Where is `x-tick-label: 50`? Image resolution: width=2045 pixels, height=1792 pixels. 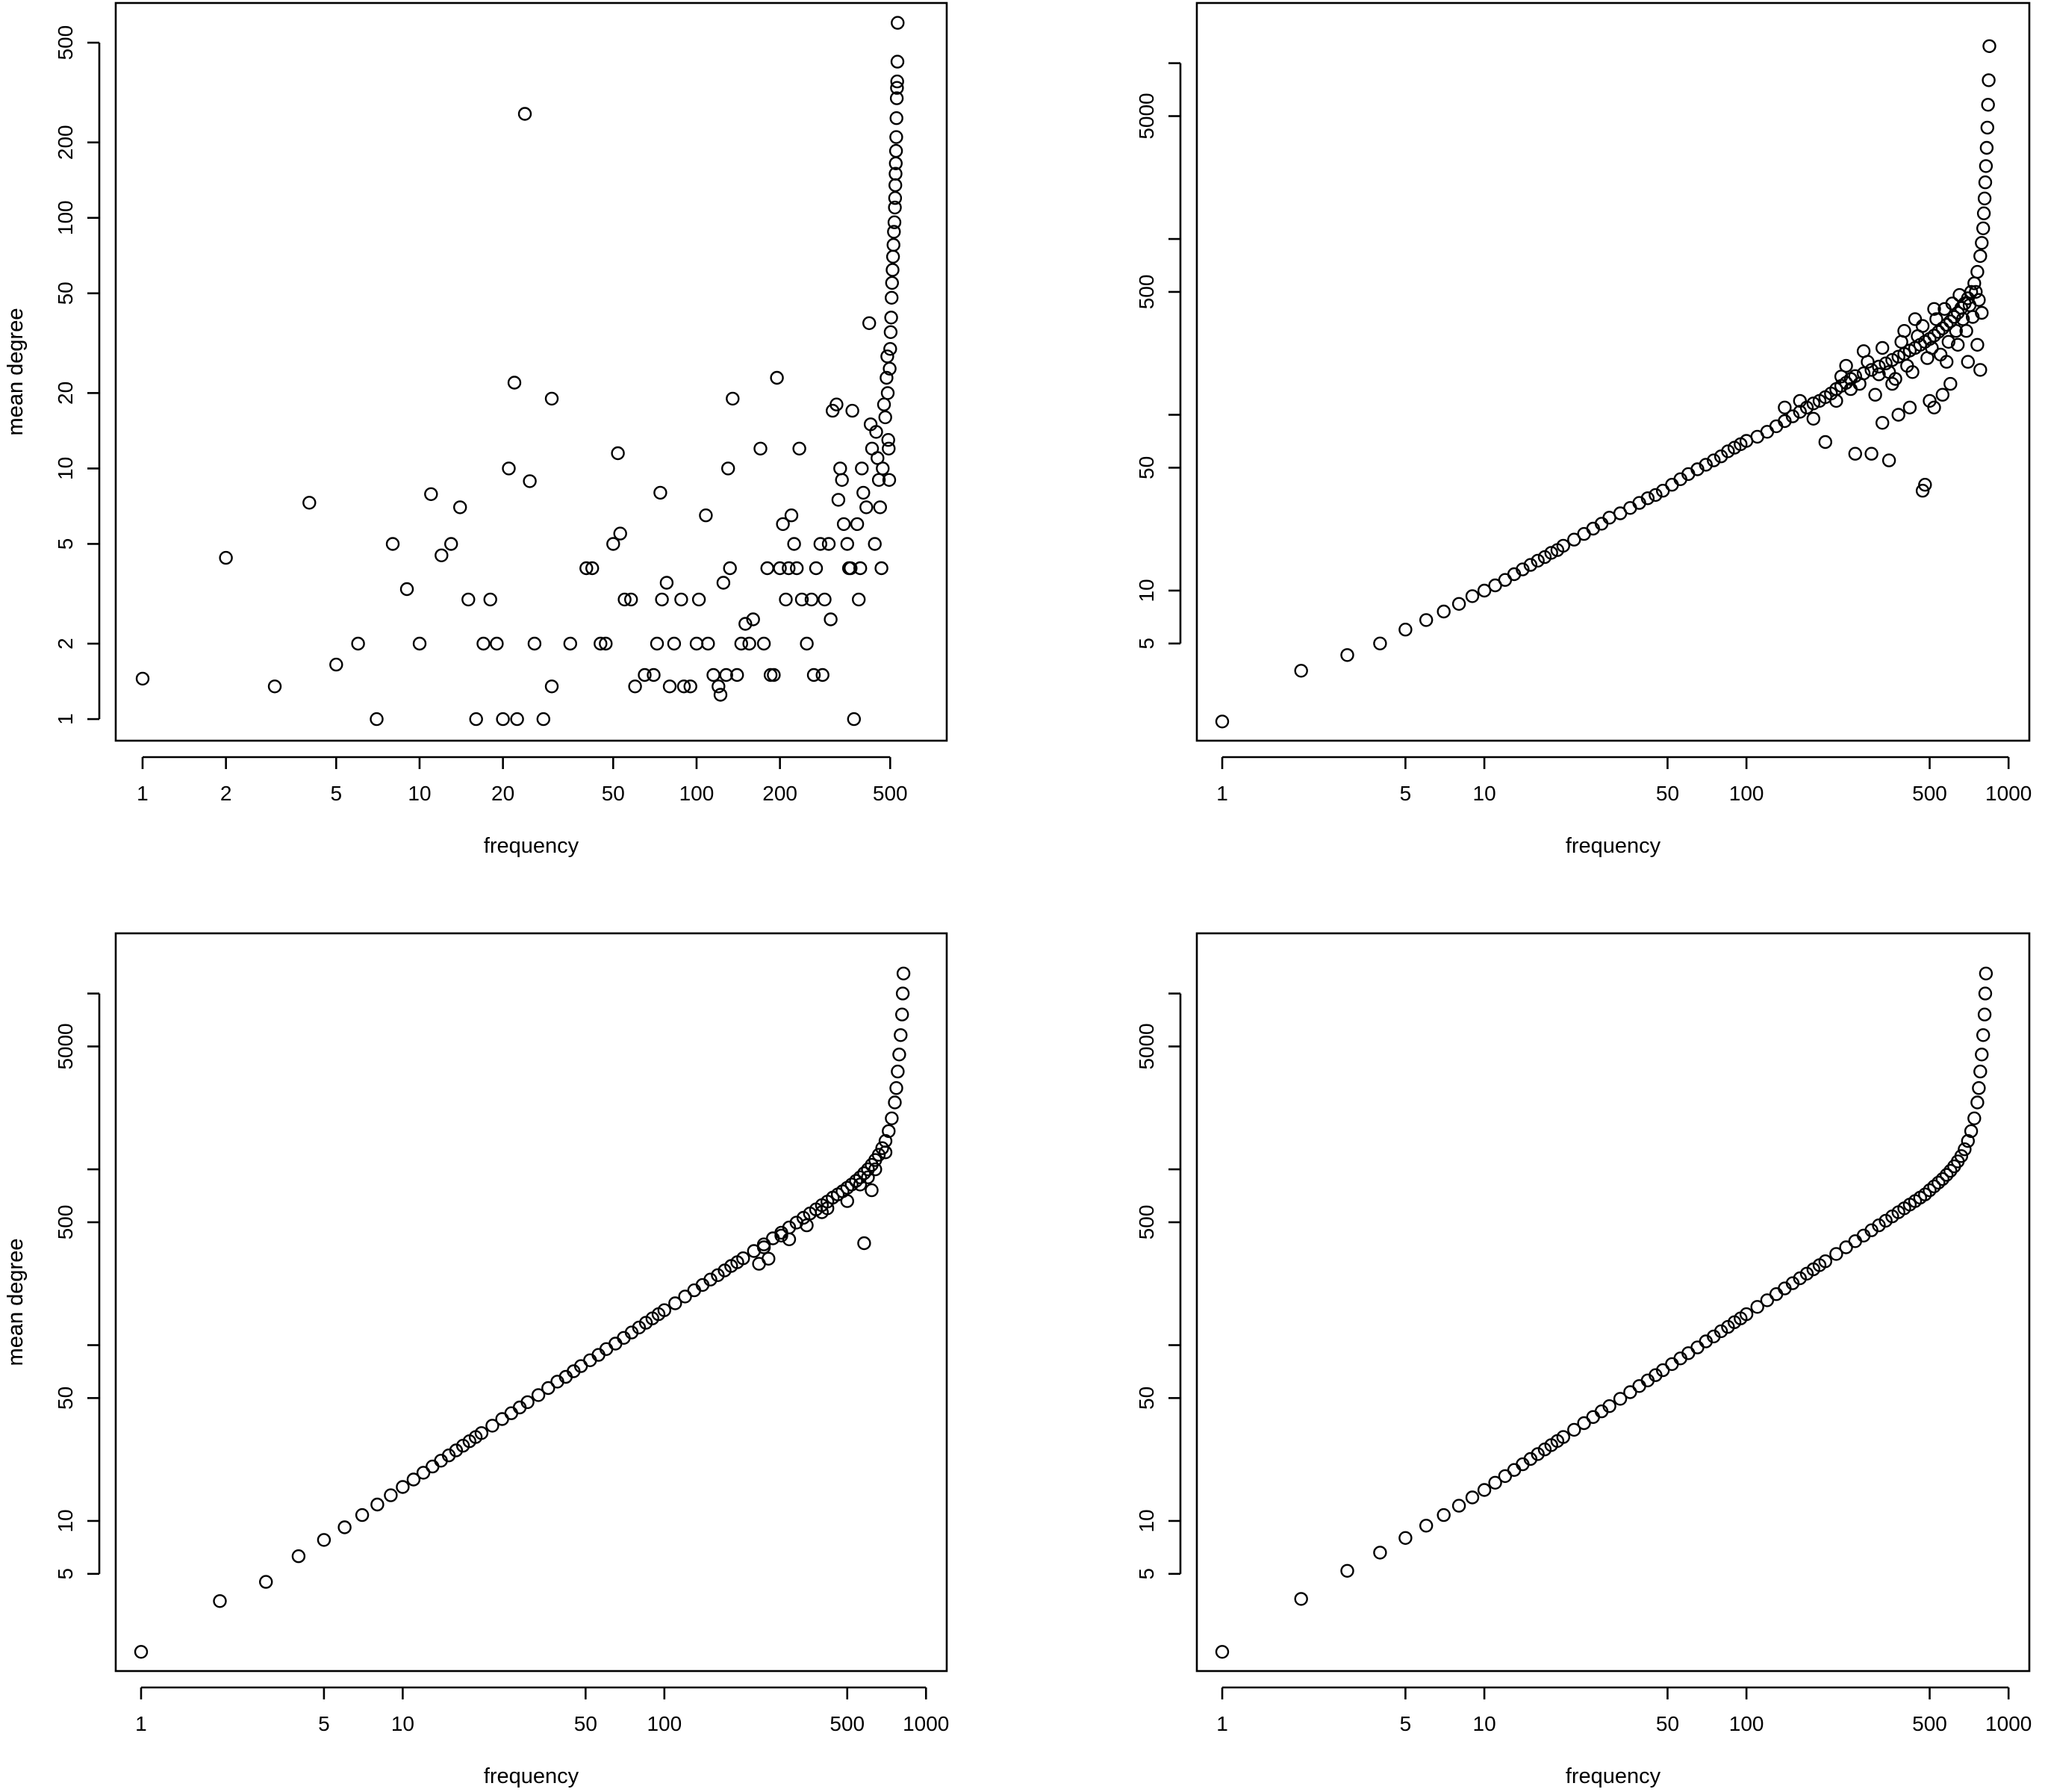 x-tick-label: 50 is located at coordinates (1667, 793).